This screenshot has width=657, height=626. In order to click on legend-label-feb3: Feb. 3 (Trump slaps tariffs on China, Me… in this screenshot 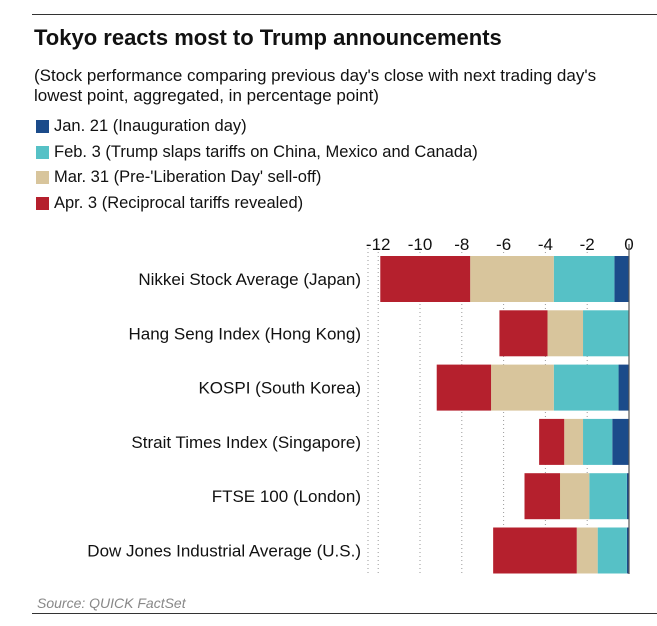, I will do `click(266, 151)`.